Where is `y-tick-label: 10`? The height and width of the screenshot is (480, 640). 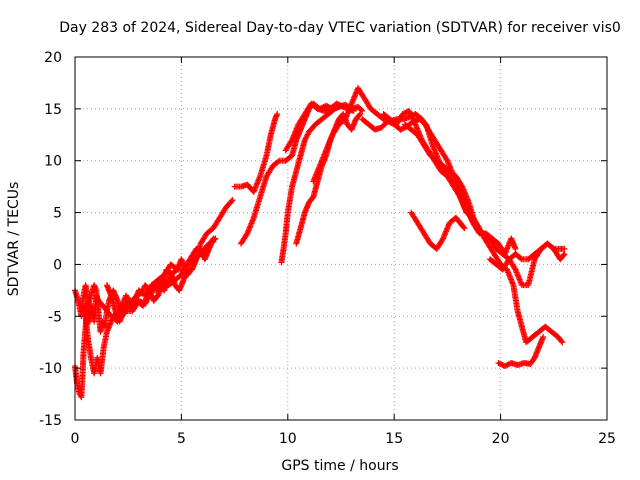 y-tick-label: 10 is located at coordinates (53, 162).